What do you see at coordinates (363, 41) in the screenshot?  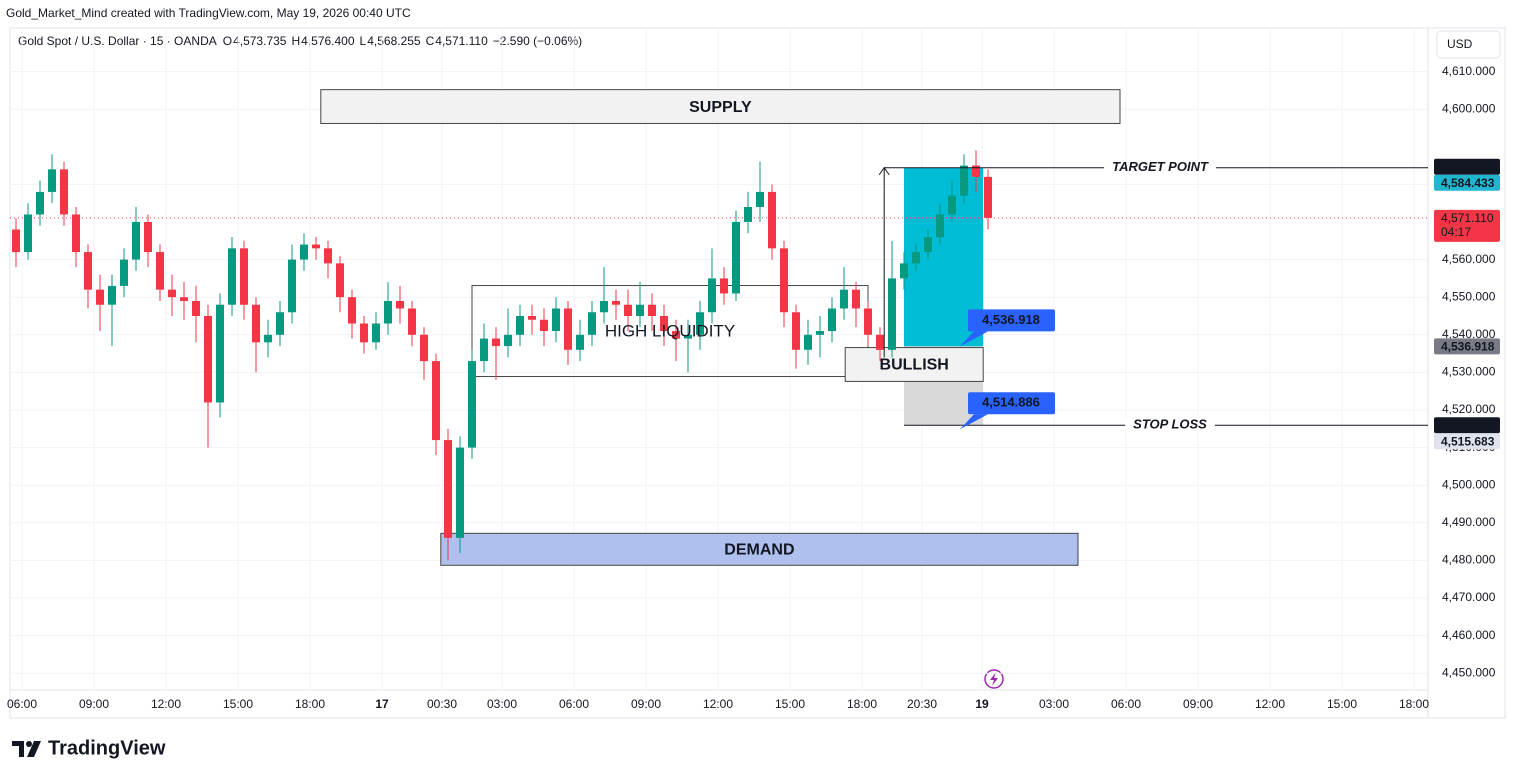 I see `ohlc-key: L` at bounding box center [363, 41].